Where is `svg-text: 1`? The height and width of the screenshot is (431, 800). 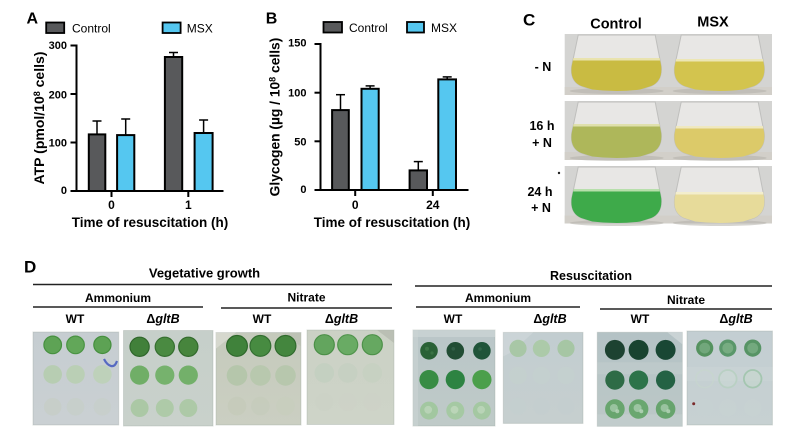
svg-text: 1 is located at coordinates (188, 205).